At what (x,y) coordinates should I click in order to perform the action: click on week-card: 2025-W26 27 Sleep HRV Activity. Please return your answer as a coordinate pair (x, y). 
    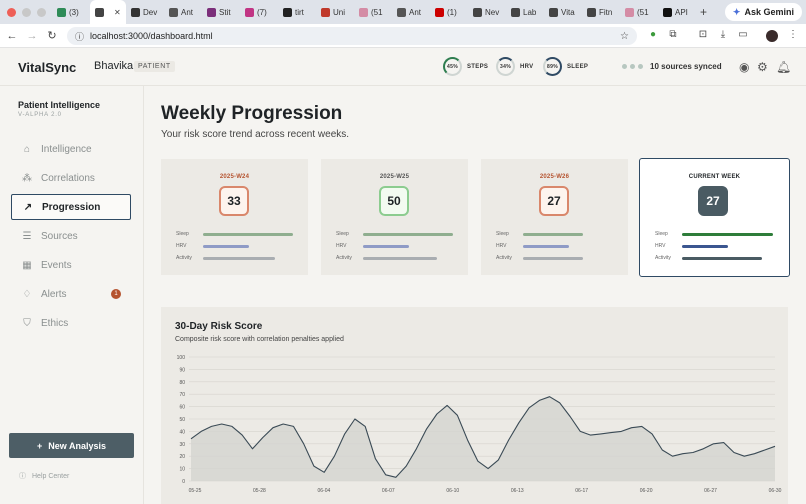
    Looking at the image, I should click on (554, 217).